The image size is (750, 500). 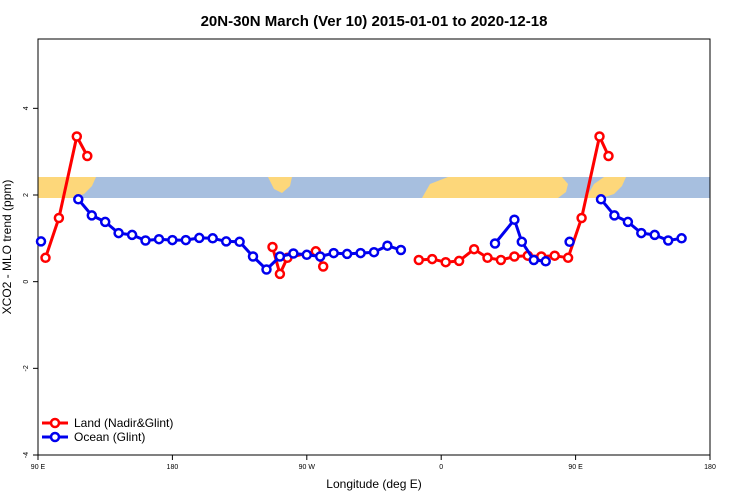 I want to click on x-tick-label-2: 90 W, so click(x=307, y=467).